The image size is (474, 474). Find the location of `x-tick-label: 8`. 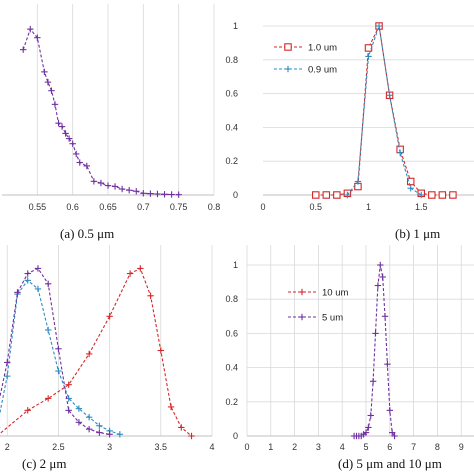

x-tick-label: 8 is located at coordinates (437, 447).